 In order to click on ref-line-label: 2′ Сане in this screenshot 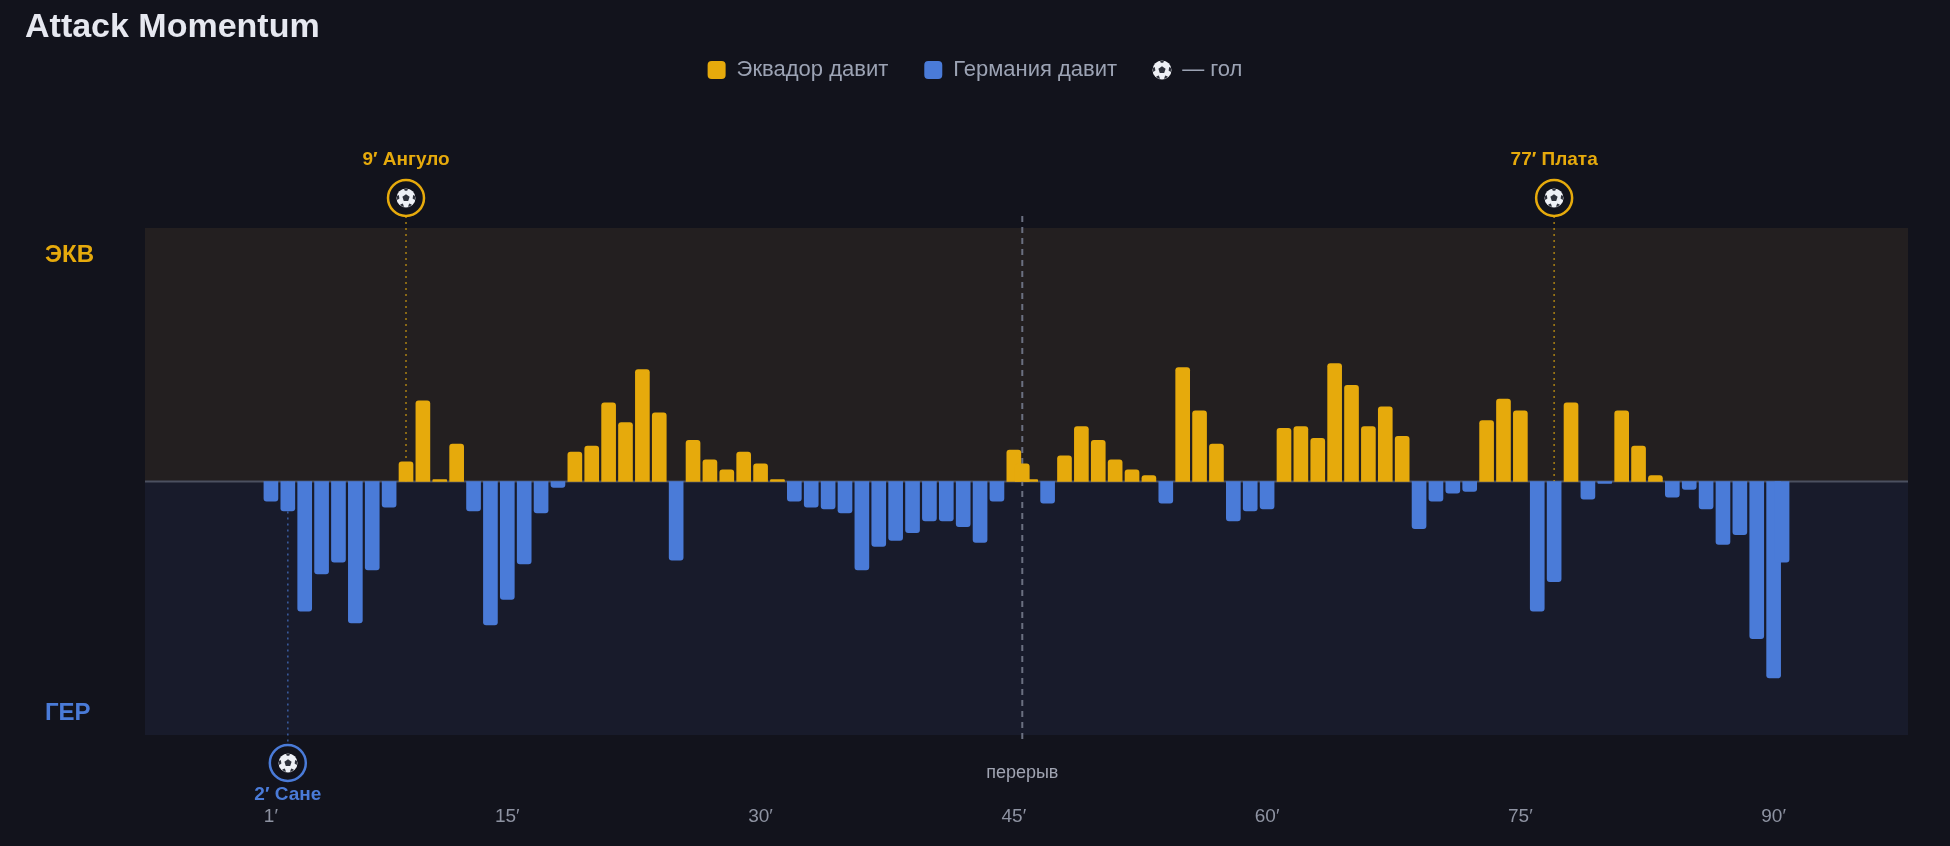, I will do `click(288, 794)`.